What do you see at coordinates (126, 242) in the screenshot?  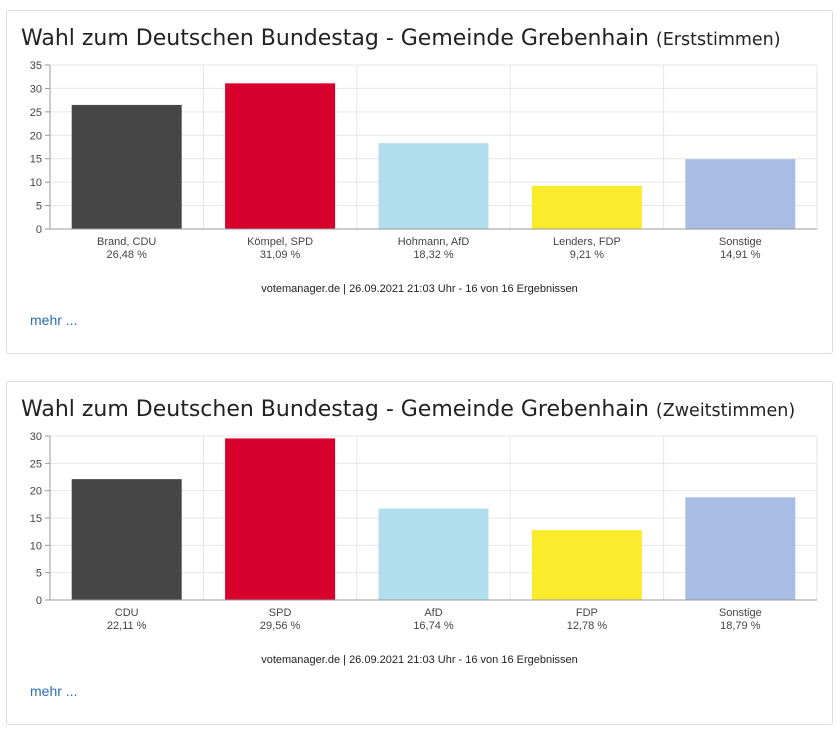 I see `x-tick-label: Brand, CDU` at bounding box center [126, 242].